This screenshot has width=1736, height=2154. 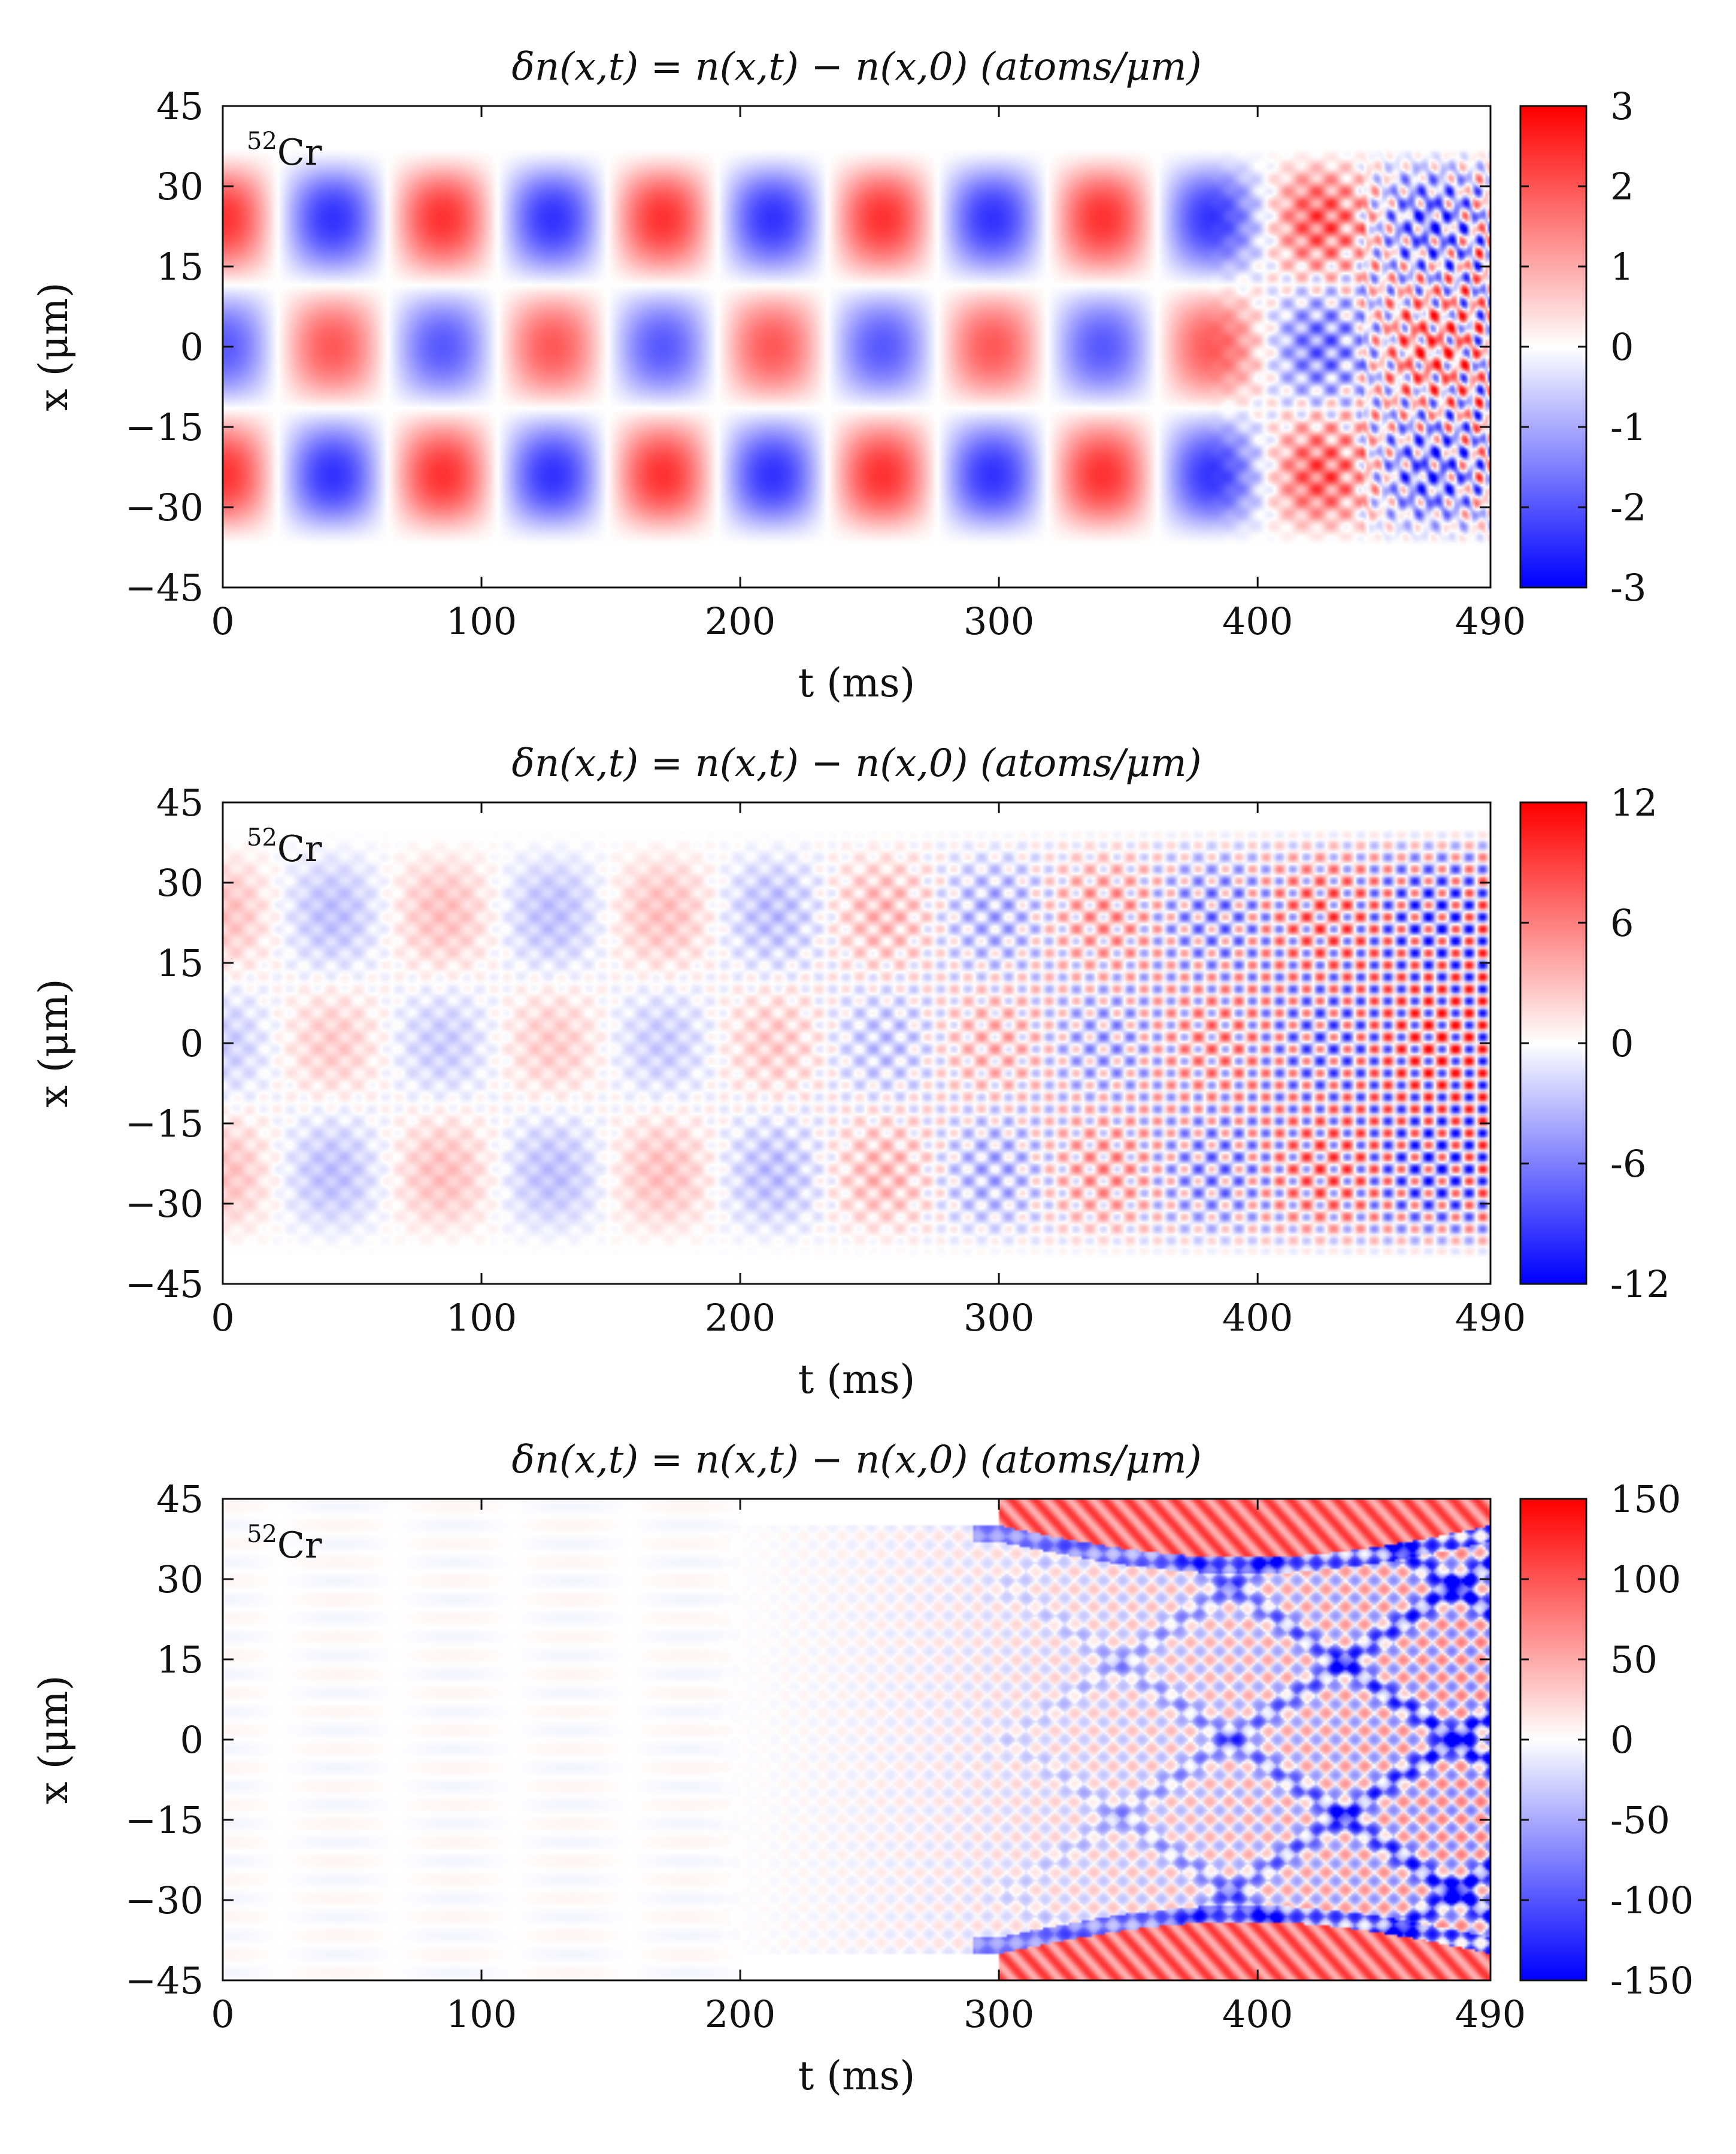 What do you see at coordinates (1640, 1820) in the screenshot?
I see `colorbar-tick-label: -50` at bounding box center [1640, 1820].